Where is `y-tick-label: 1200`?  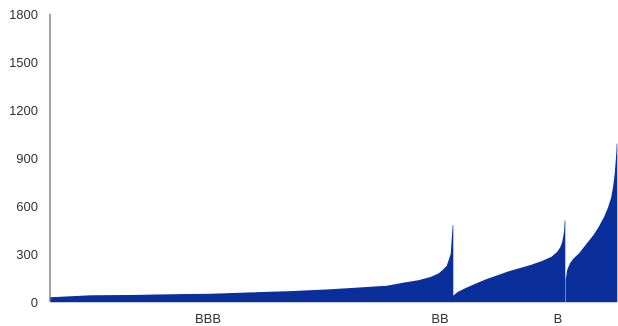
y-tick-label: 1200 is located at coordinates (23, 110).